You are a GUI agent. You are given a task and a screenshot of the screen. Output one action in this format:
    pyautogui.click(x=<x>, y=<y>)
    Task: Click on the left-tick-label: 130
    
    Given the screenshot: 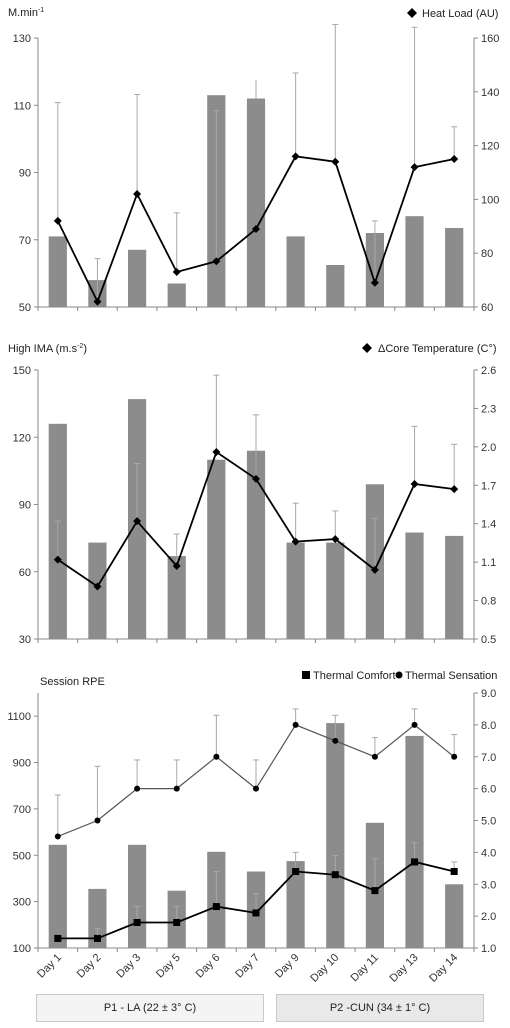 What is the action you would take?
    pyautogui.click(x=22, y=39)
    